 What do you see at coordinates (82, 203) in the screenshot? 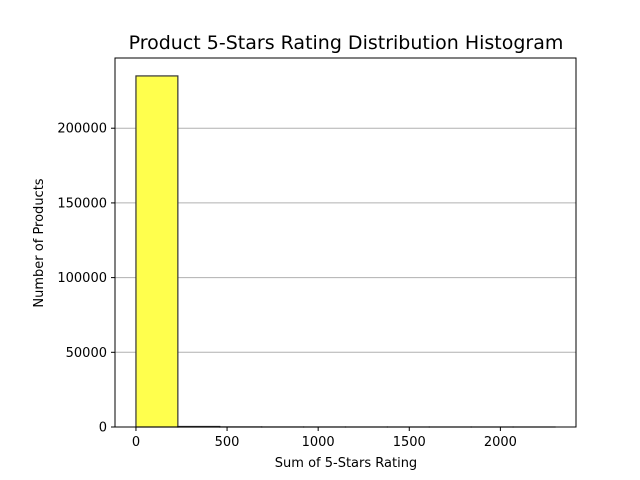
I see `y-tick-label: 150000` at bounding box center [82, 203].